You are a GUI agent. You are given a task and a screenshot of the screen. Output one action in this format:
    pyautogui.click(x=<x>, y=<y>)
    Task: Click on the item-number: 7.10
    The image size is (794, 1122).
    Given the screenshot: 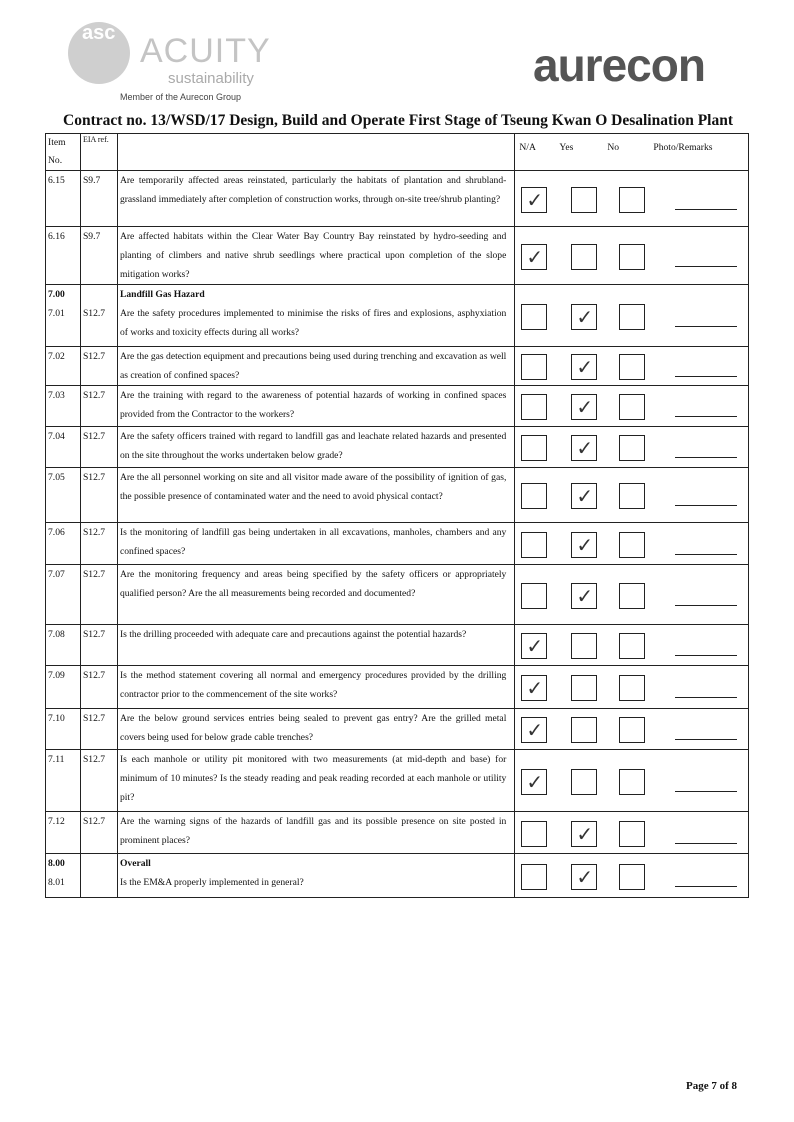 What is the action you would take?
    pyautogui.click(x=56, y=718)
    